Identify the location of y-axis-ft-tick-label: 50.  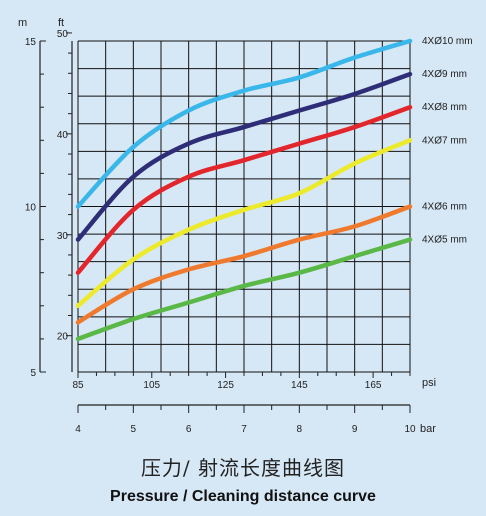
(63, 34).